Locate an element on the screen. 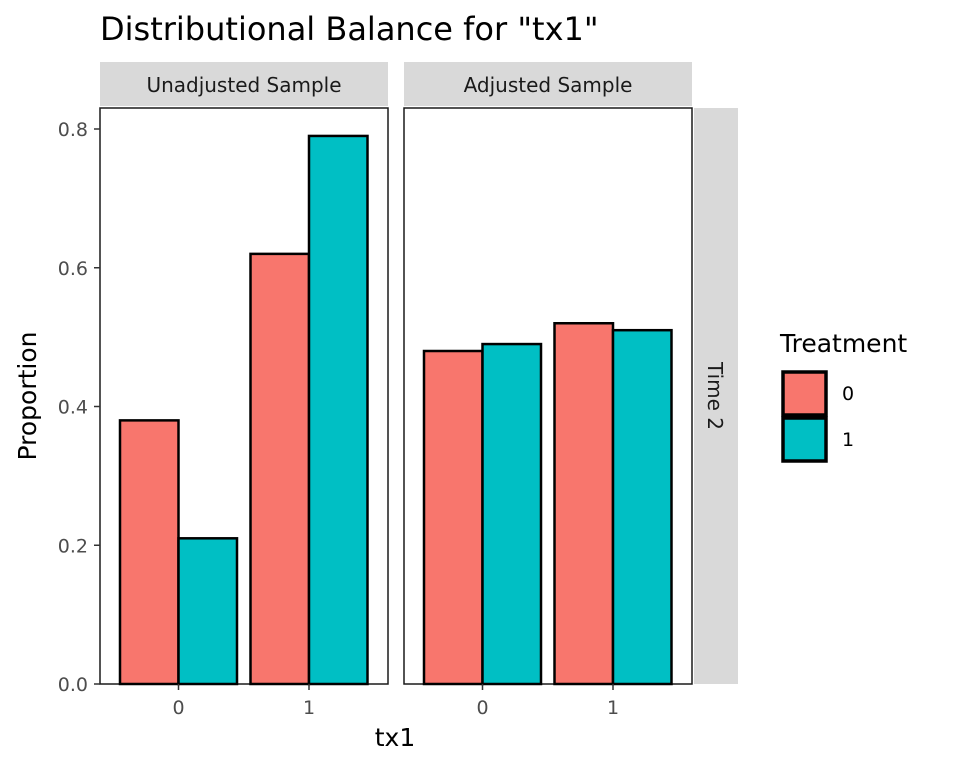 This screenshot has height=768, width=960. y-tick-label: 0.6 is located at coordinates (73, 269).